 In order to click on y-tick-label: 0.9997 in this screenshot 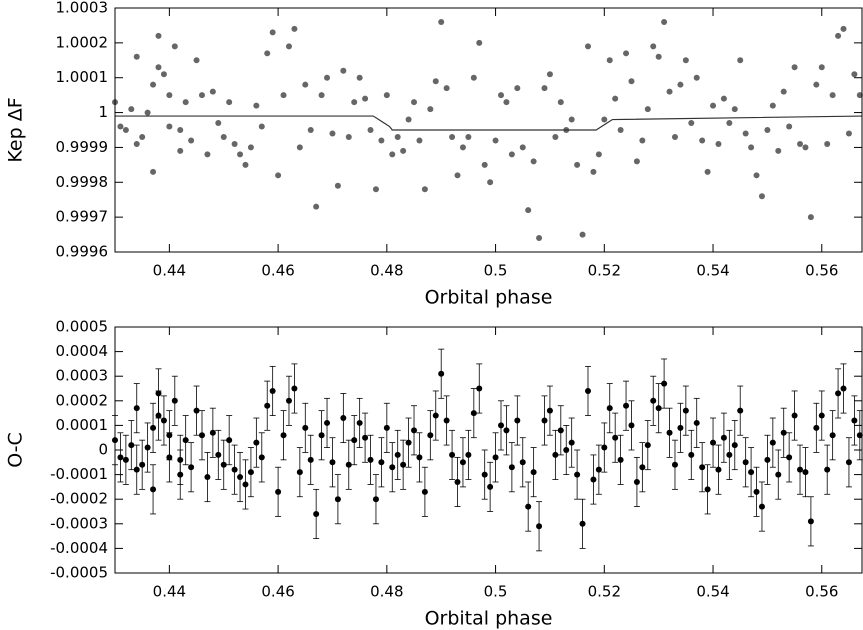, I will do `click(82, 217)`.